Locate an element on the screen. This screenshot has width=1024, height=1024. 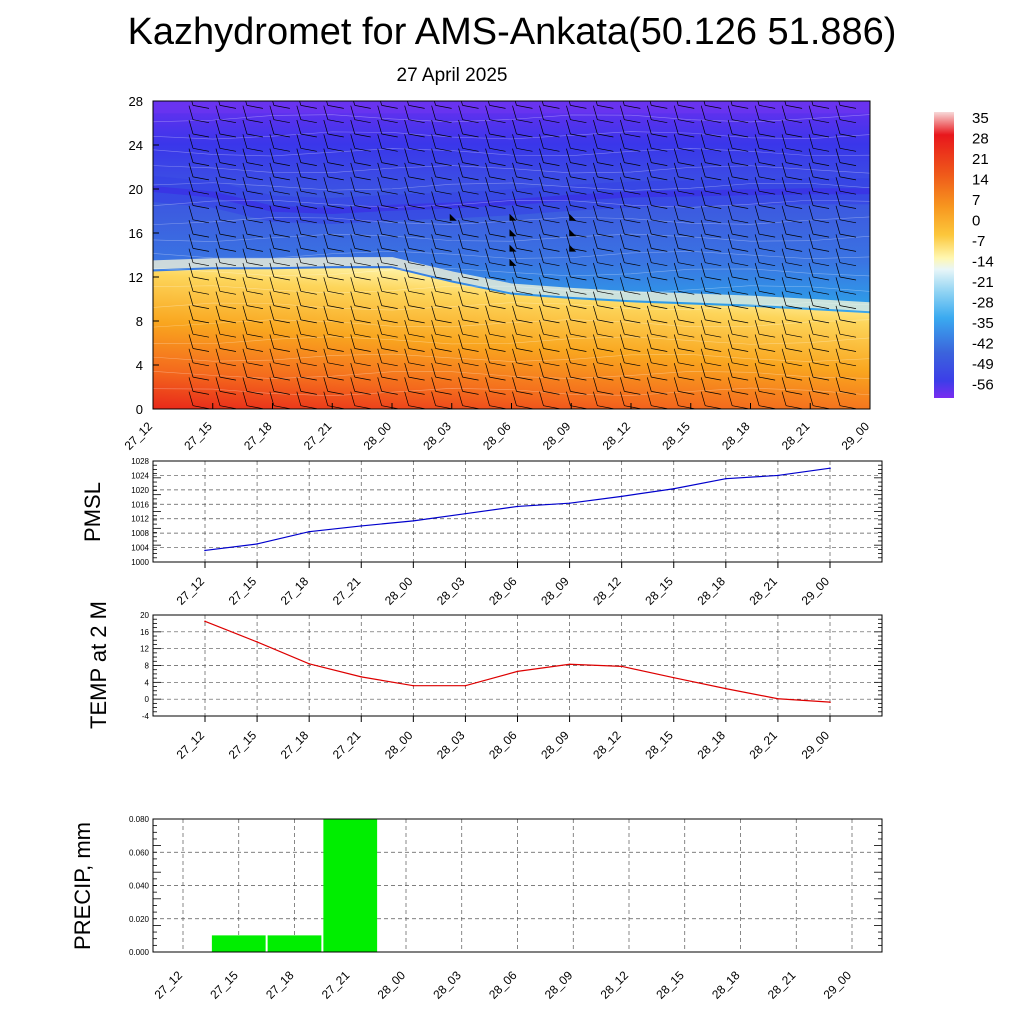
y-tick-label: 0.000 is located at coordinates (139, 952).